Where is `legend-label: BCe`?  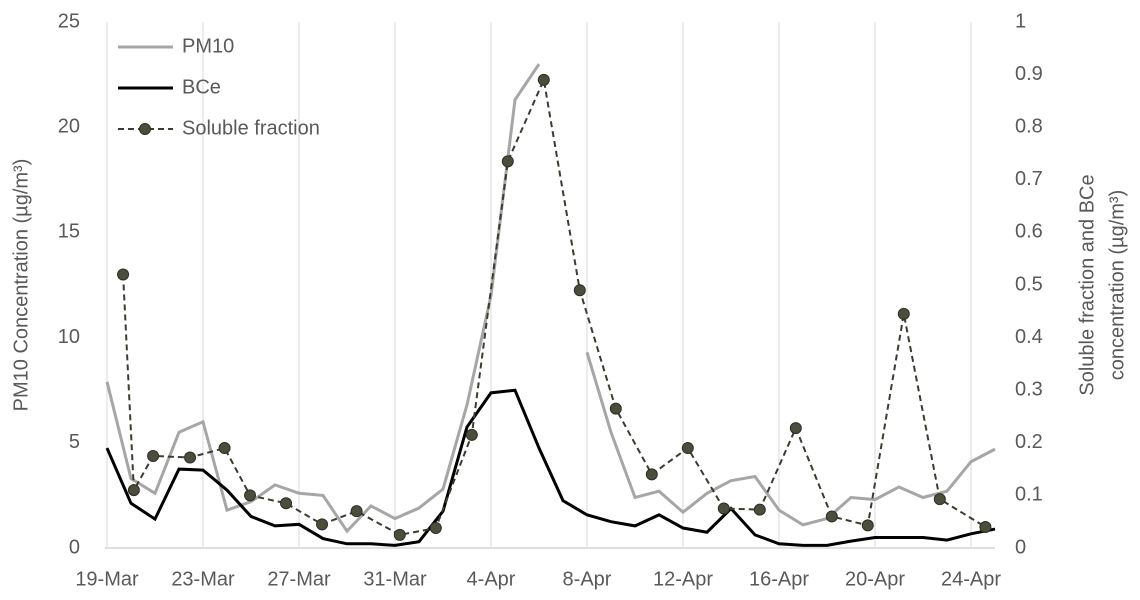 legend-label: BCe is located at coordinates (201, 87).